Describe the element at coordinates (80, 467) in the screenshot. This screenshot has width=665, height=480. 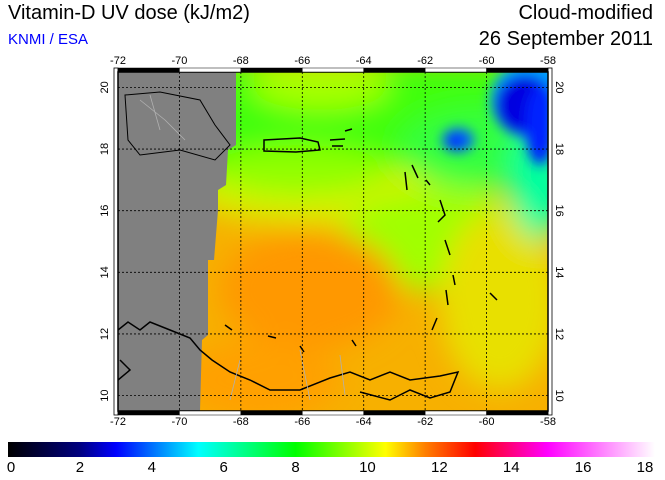
I see `colorbar-label: 2` at that location.